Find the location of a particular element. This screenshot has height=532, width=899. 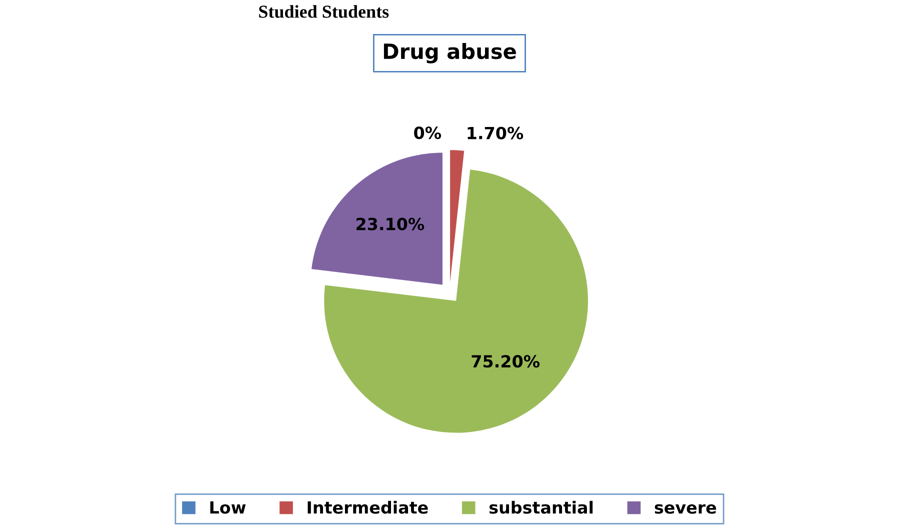

legend-label: substantial is located at coordinates (541, 507).